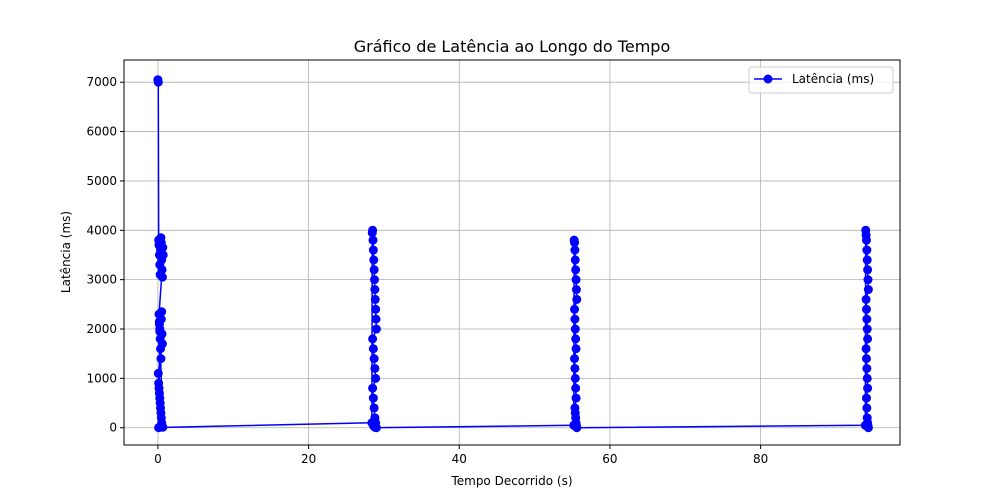  What do you see at coordinates (101, 82) in the screenshot?
I see `y-tick-label-7: 7000` at bounding box center [101, 82].